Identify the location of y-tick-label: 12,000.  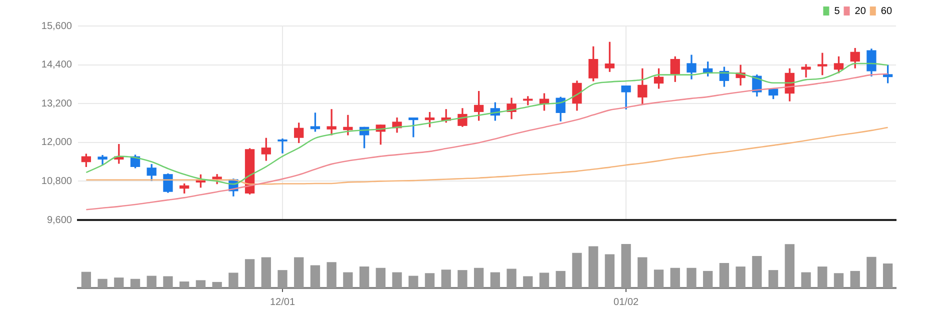
(56, 142).